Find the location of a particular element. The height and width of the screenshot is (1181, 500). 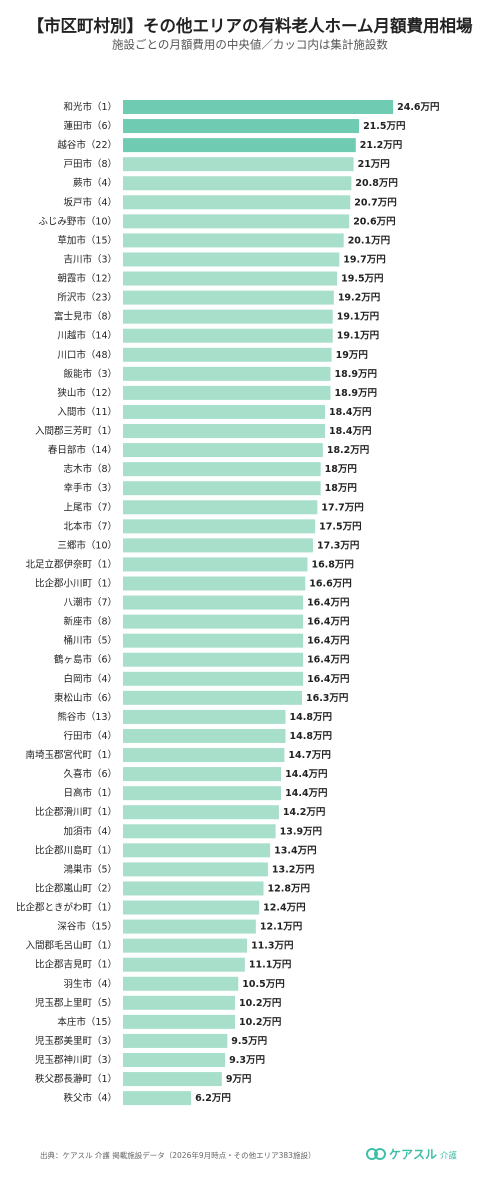

category-label: 比企郡ときがわ町（1） is located at coordinates (66, 908).